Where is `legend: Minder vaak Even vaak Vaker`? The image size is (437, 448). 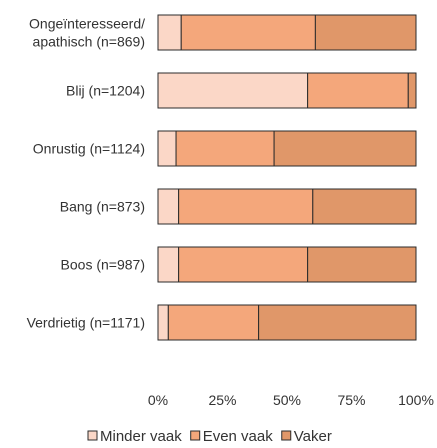 legend: Minder vaak Even vaak Vaker is located at coordinates (209, 436).